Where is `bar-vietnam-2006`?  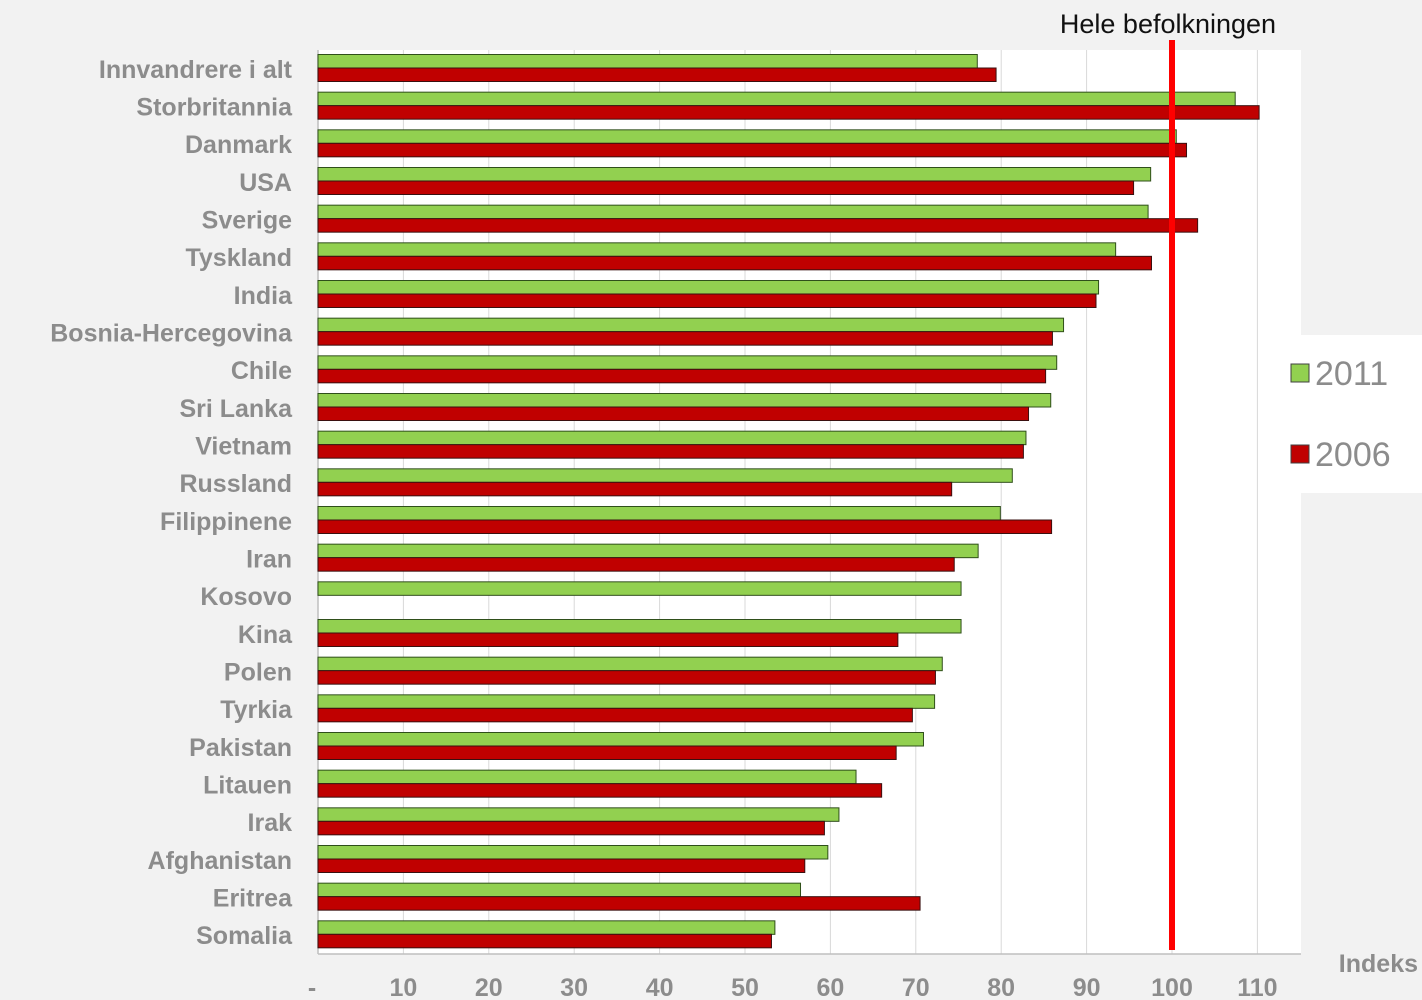
bar-vietnam-2006 is located at coordinates (670, 451).